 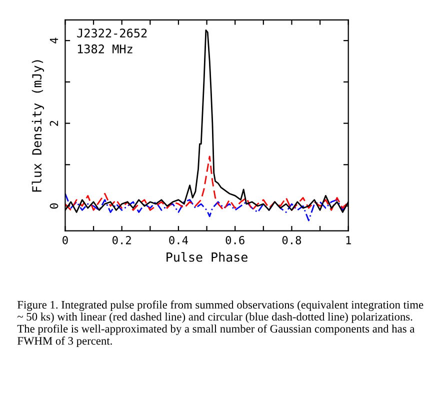 What do you see at coordinates (178, 240) in the screenshot?
I see `x-tick-label: 0.4` at bounding box center [178, 240].